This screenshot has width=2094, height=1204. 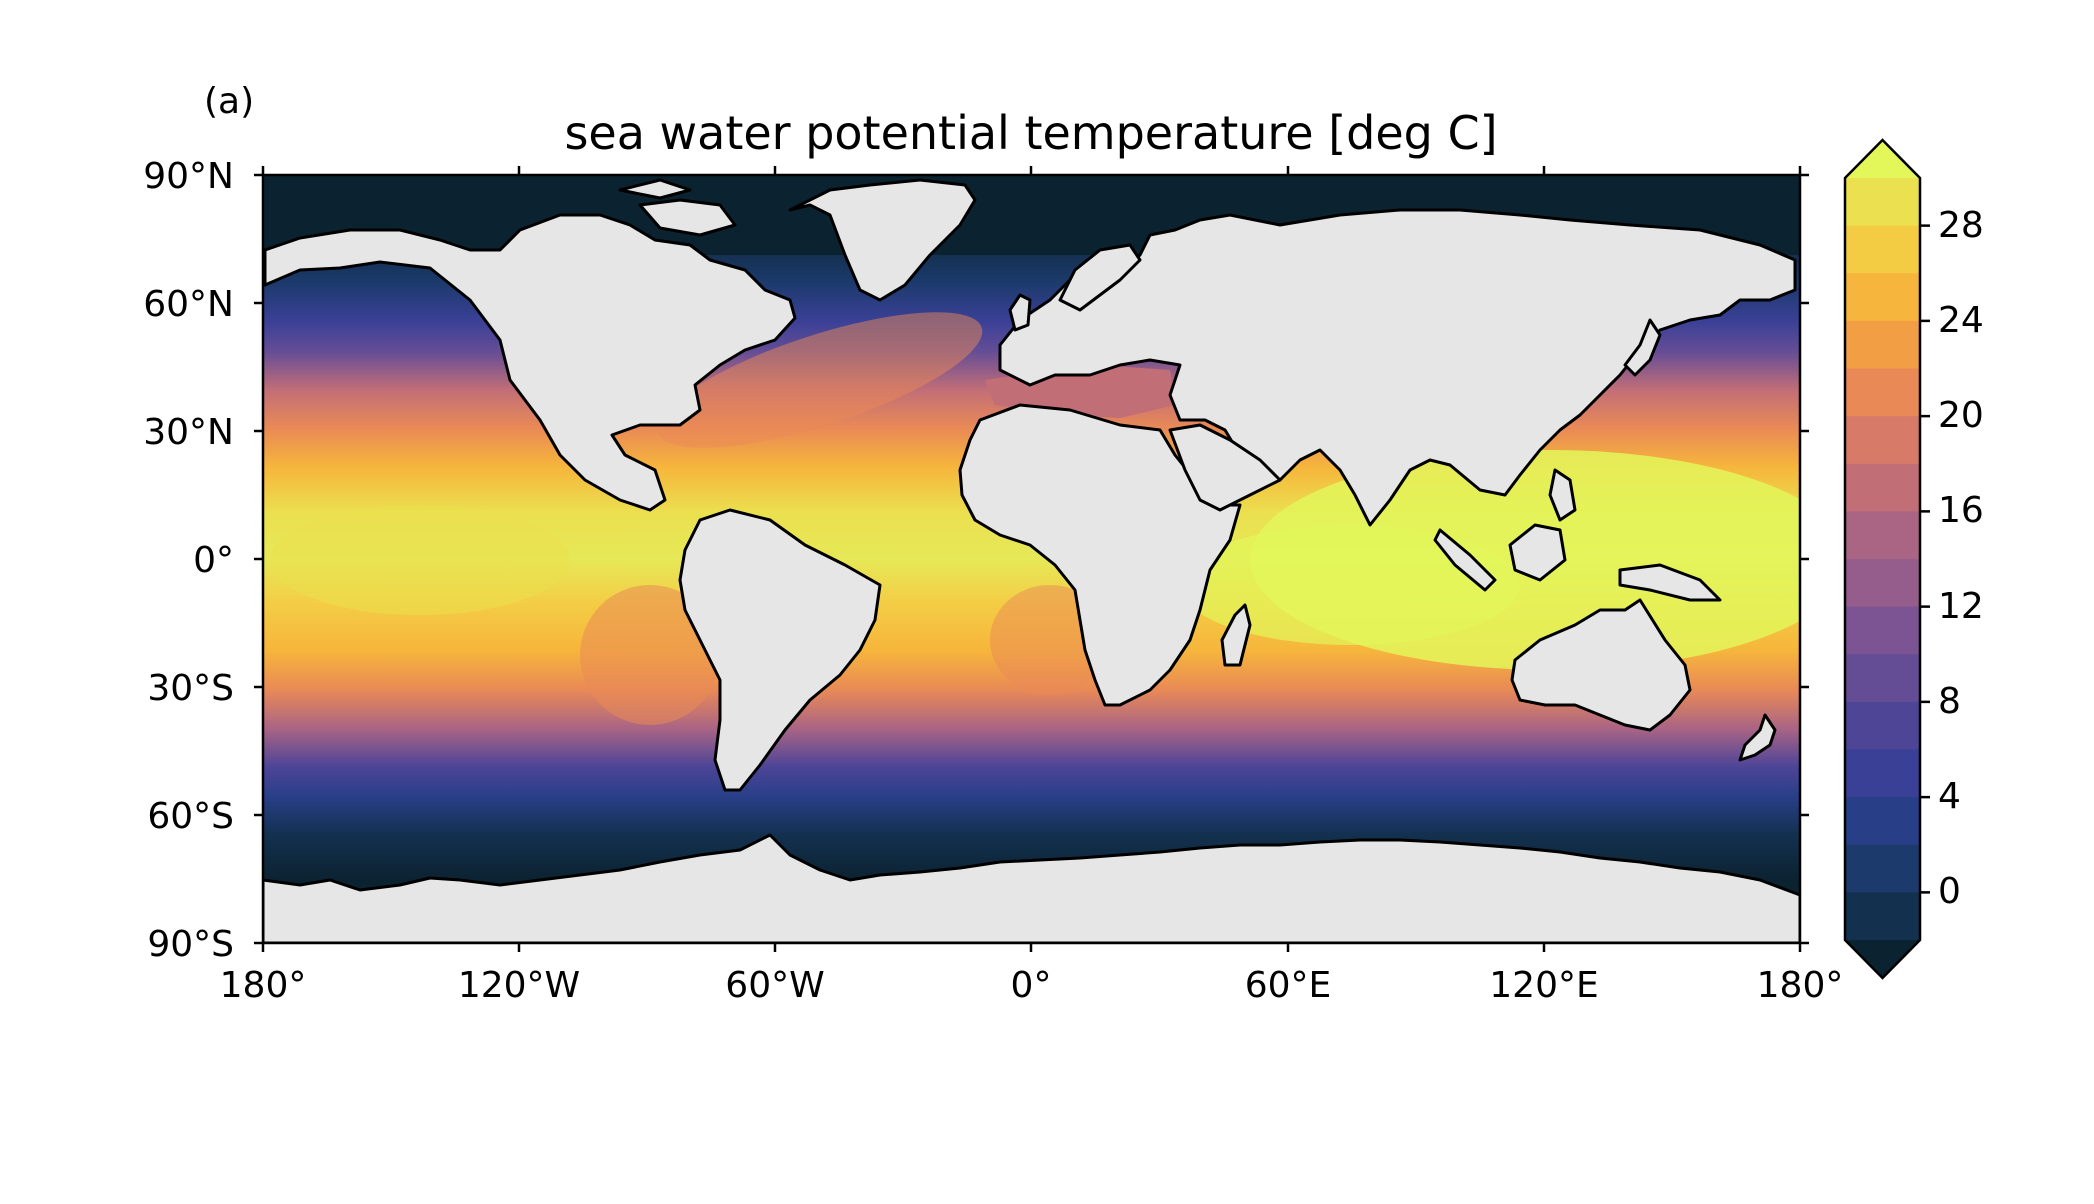 I want to click on lat-tick-label: 30°N, so click(x=188, y=432).